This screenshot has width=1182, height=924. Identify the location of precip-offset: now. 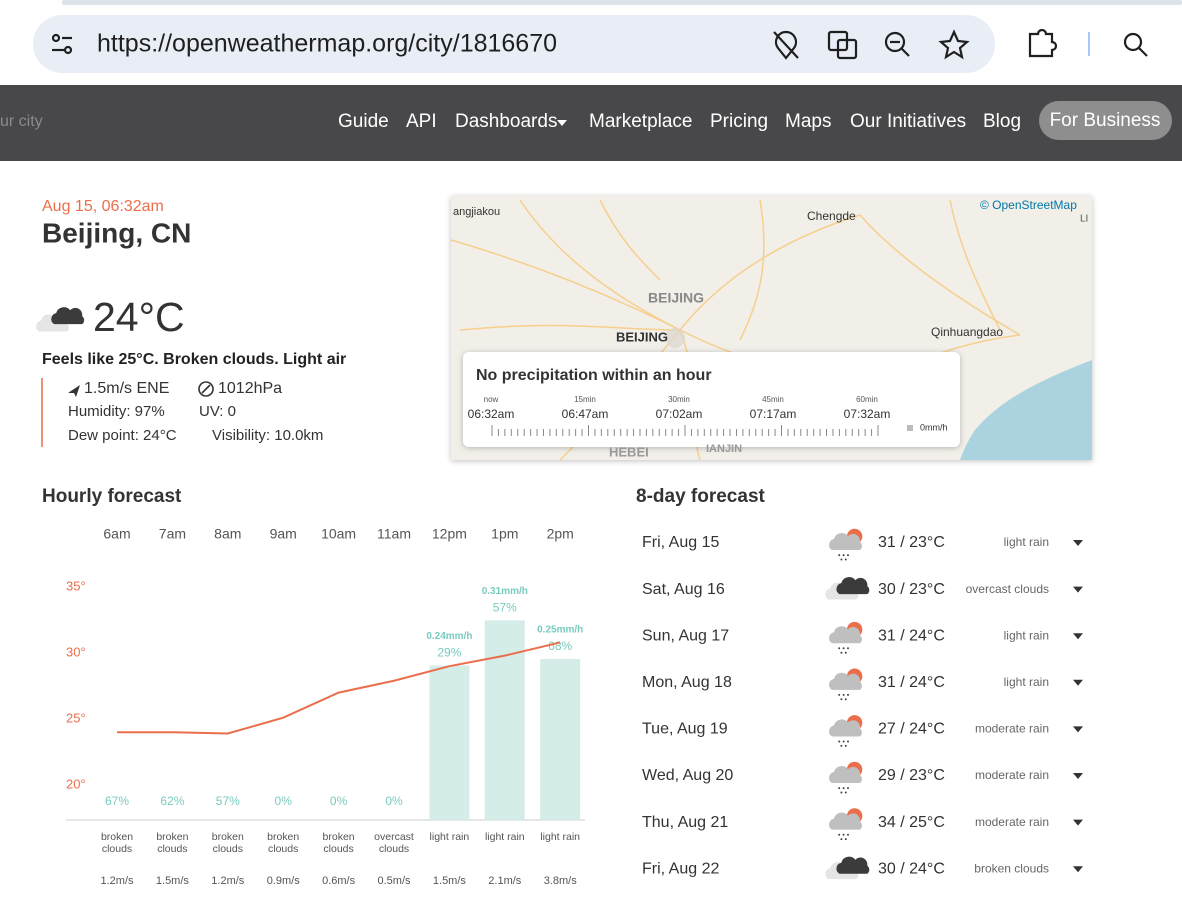
(491, 399).